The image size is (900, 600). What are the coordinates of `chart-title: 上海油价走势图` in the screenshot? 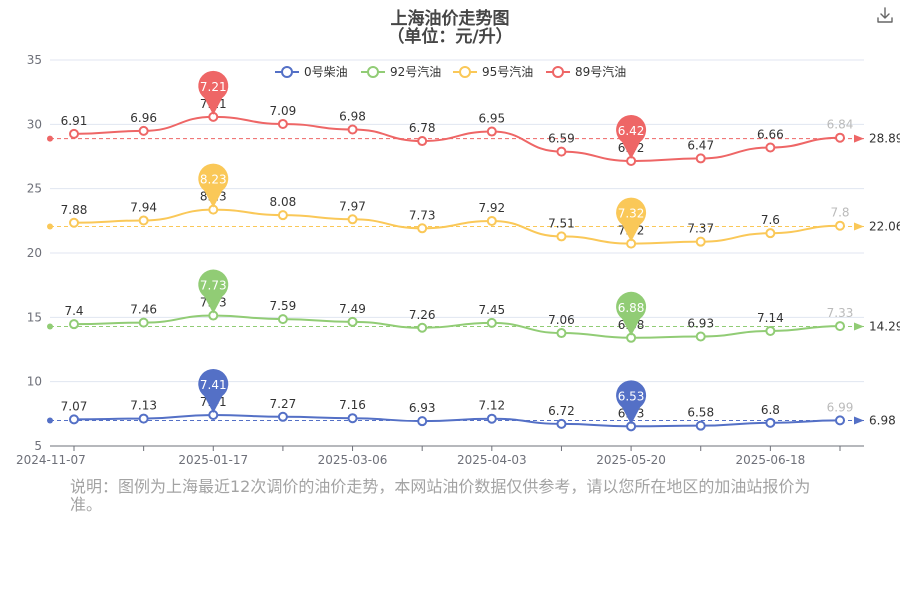 It's located at (450, 19).